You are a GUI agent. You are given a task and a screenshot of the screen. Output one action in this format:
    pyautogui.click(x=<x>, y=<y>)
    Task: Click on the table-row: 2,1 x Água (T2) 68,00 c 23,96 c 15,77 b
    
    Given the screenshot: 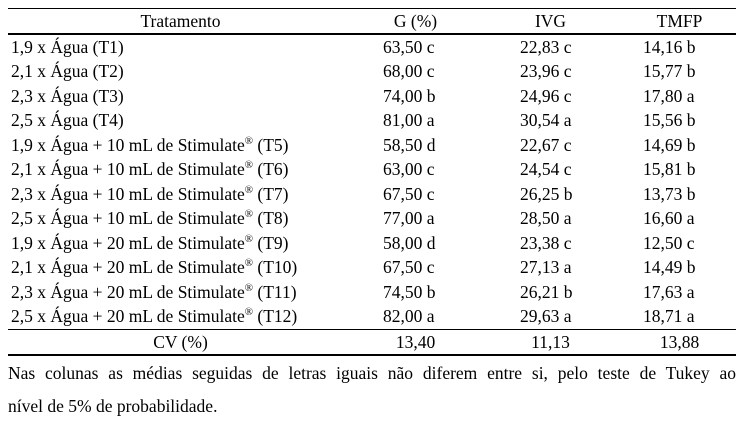 What is the action you would take?
    pyautogui.click(x=372, y=72)
    